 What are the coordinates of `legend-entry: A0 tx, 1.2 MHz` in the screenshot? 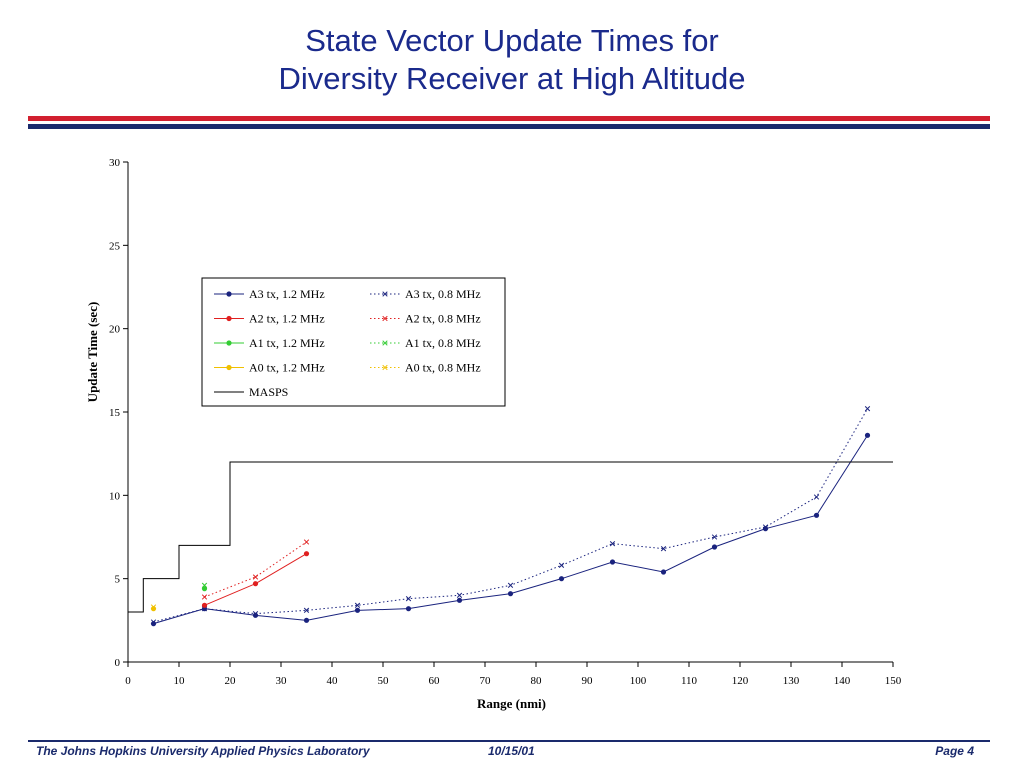 It's located at (269, 368).